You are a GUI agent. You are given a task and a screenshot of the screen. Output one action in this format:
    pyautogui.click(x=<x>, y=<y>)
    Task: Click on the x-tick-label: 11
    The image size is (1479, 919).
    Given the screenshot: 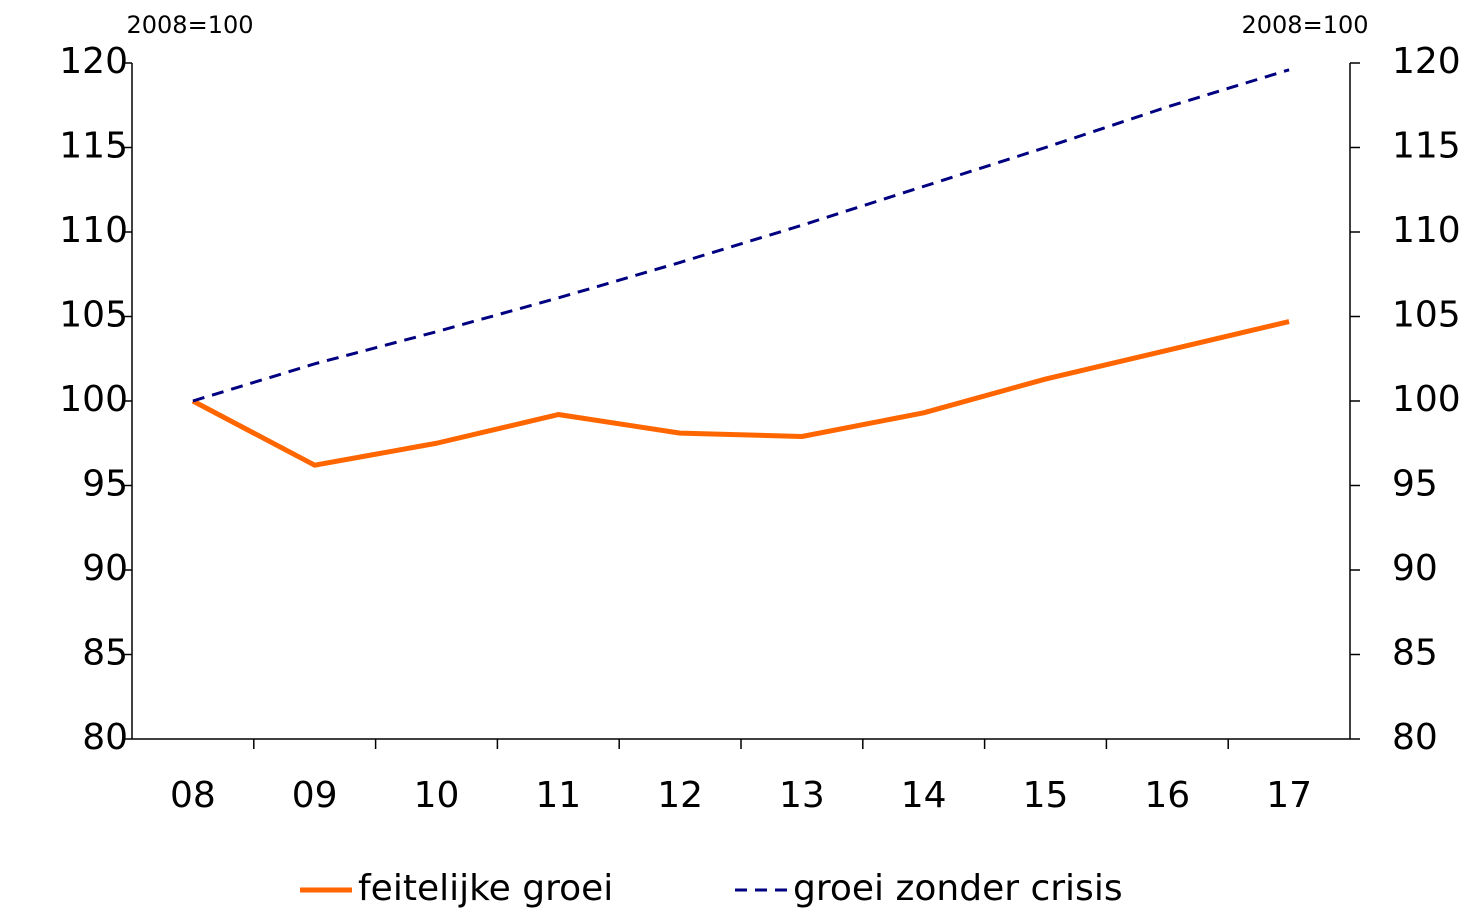 What is the action you would take?
    pyautogui.click(x=558, y=795)
    